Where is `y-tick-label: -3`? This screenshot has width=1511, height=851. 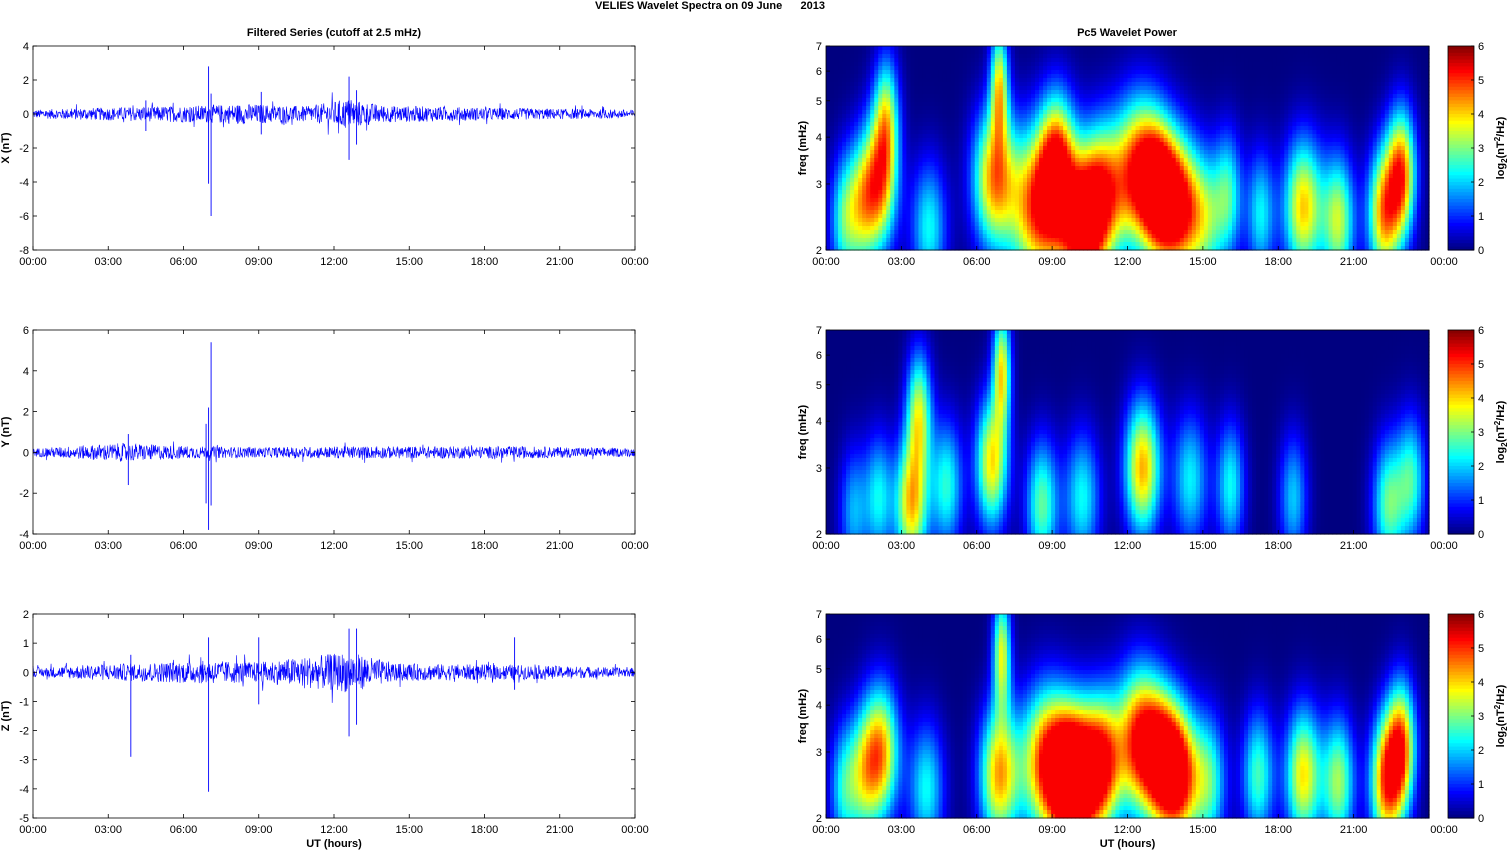
y-tick-label: -3 is located at coordinates (24, 761).